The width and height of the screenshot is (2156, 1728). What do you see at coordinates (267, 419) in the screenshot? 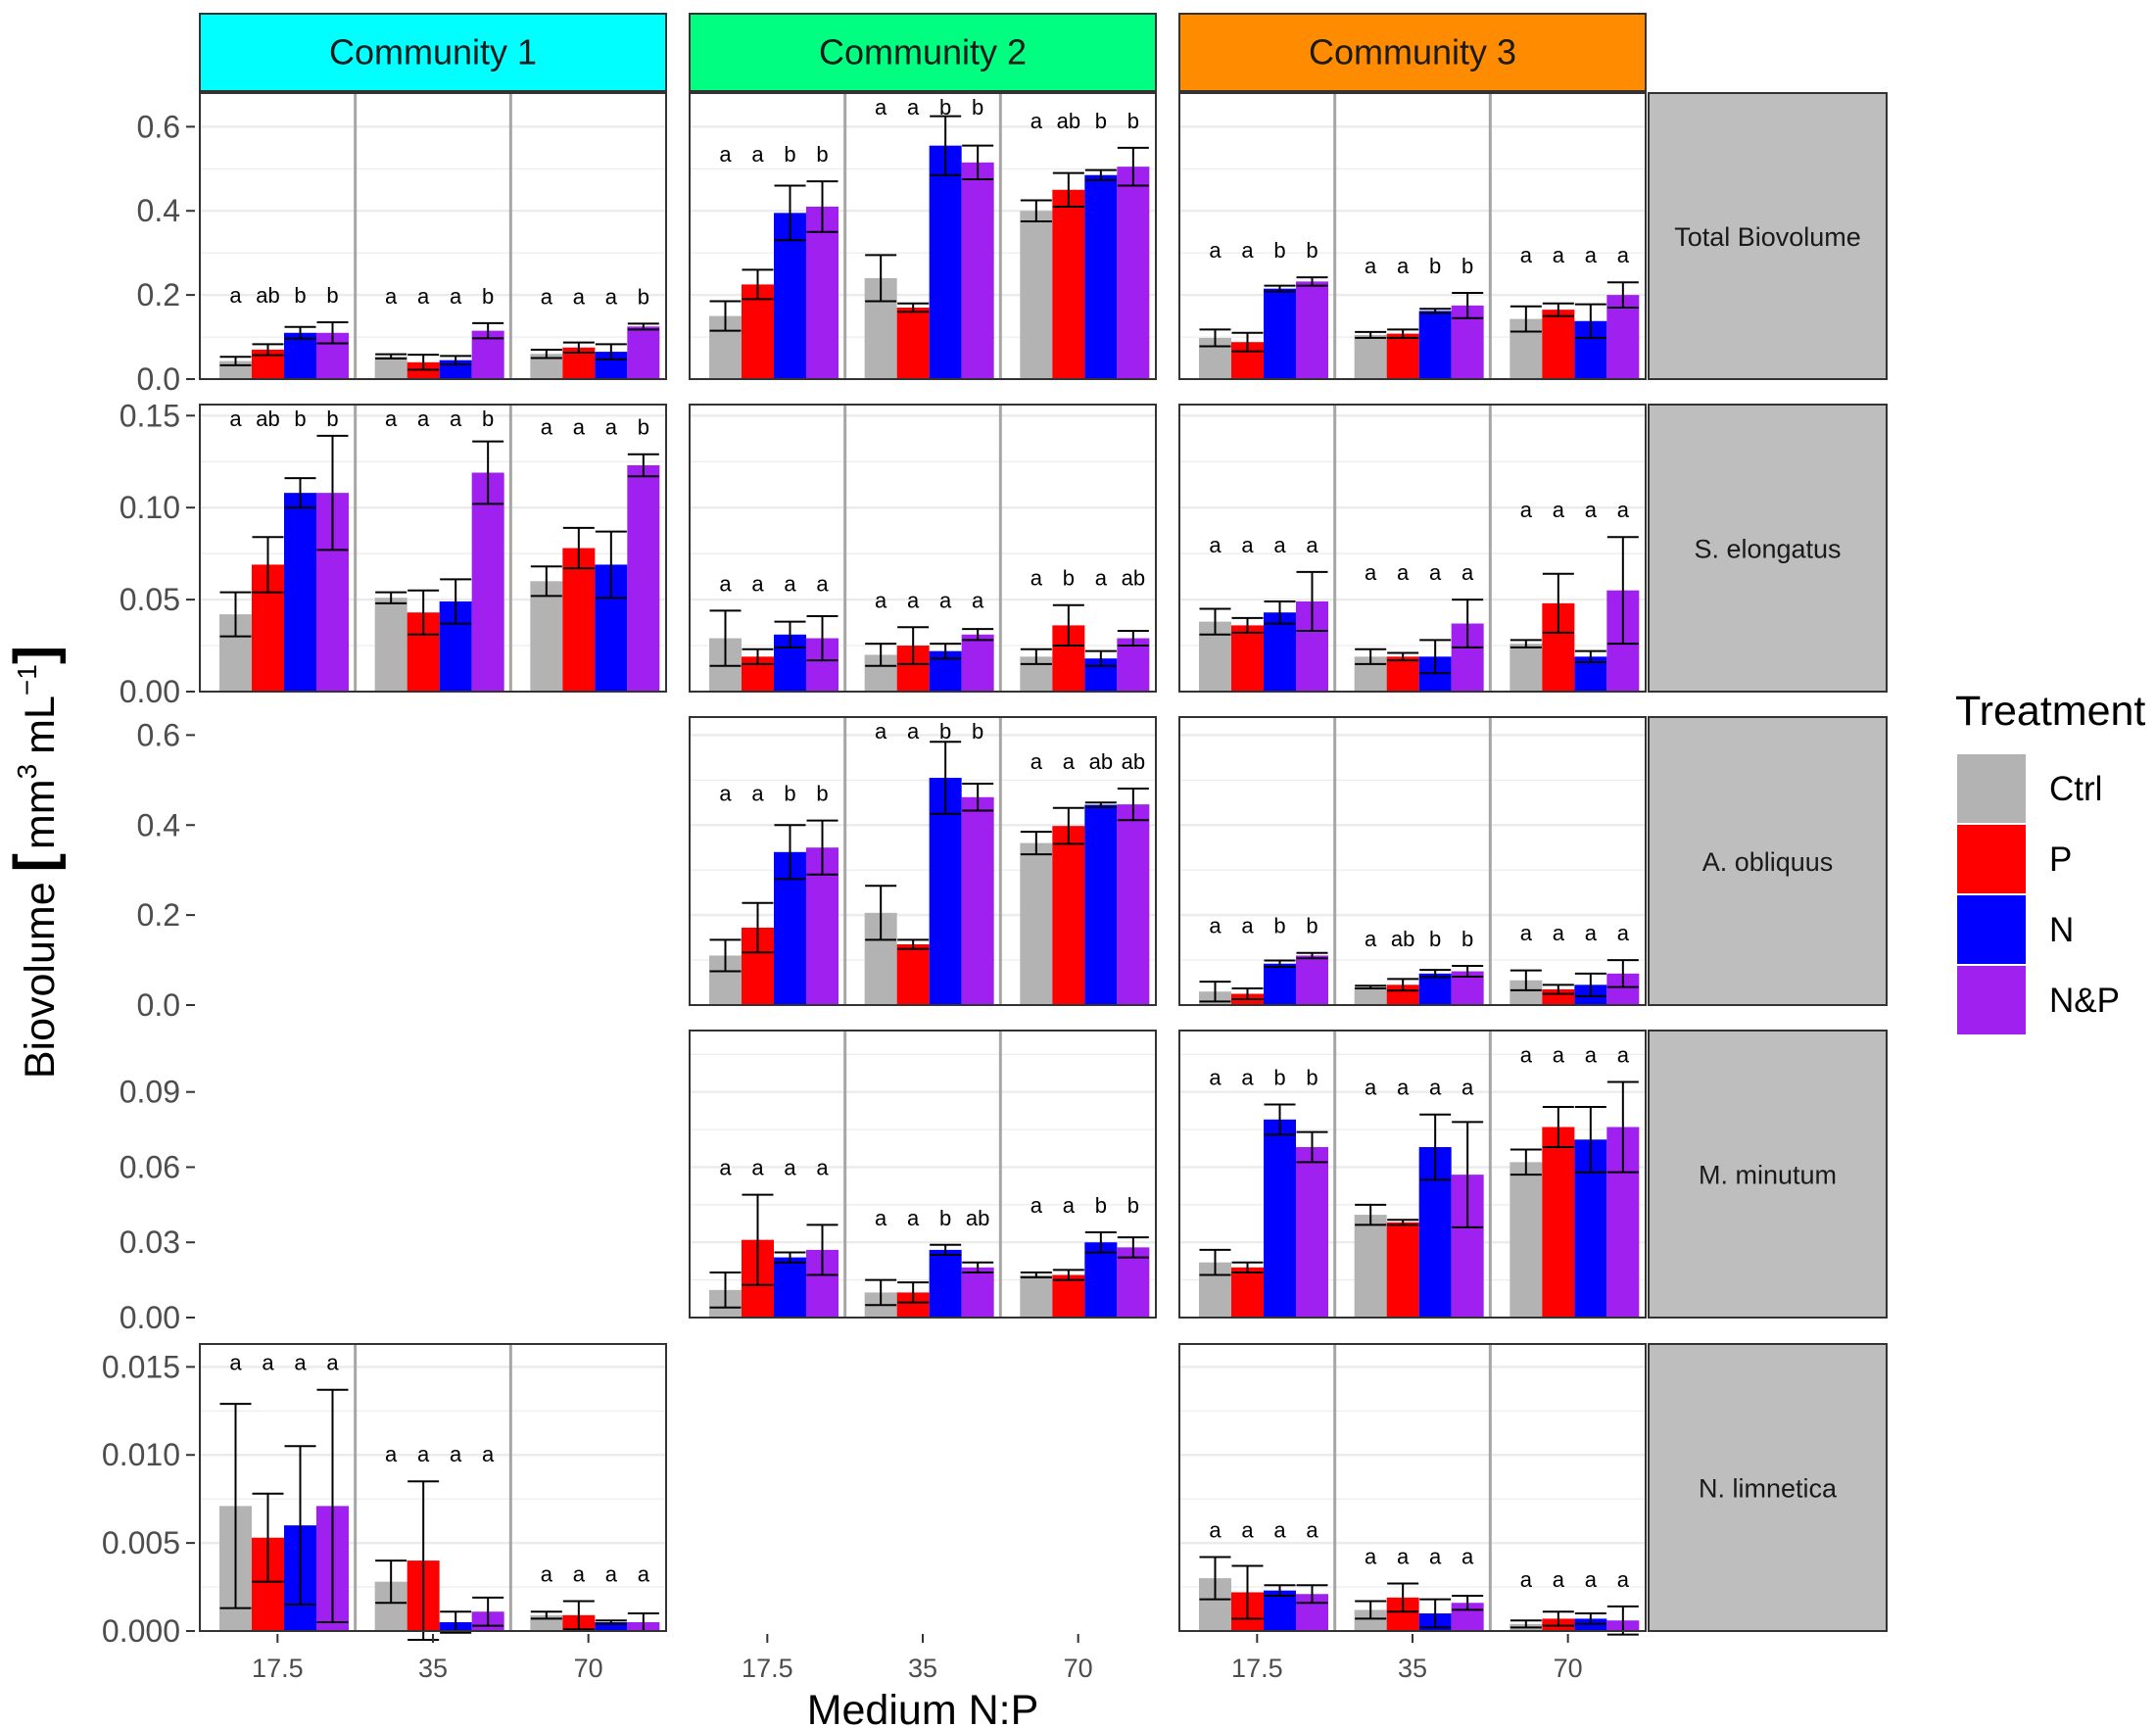
I see `significance-letter: ab` at bounding box center [267, 419].